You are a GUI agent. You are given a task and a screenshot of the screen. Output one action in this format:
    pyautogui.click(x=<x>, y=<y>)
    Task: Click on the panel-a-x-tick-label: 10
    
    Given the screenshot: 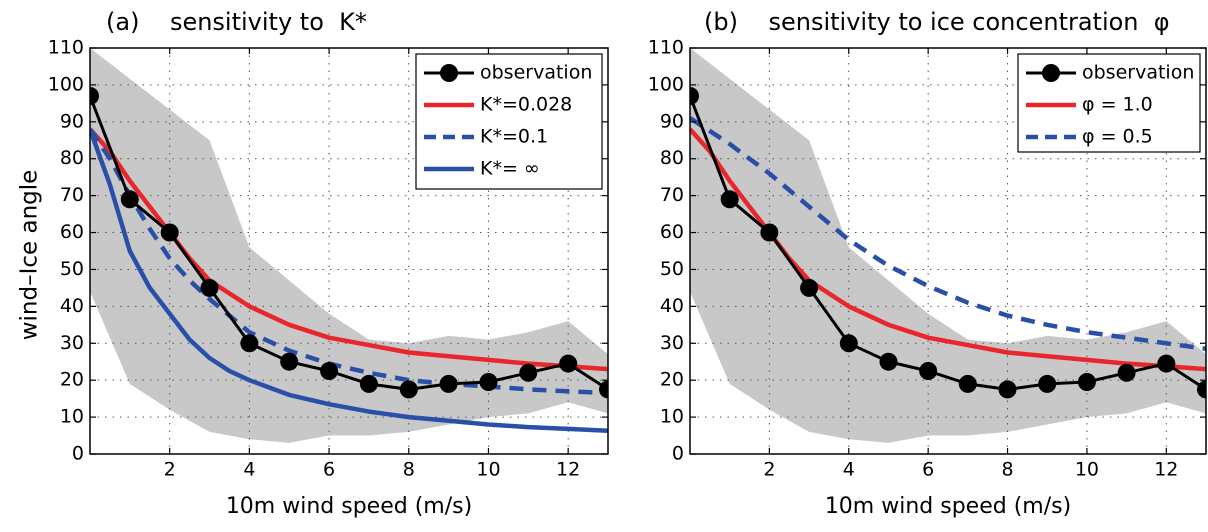 What is the action you would take?
    pyautogui.click(x=488, y=470)
    